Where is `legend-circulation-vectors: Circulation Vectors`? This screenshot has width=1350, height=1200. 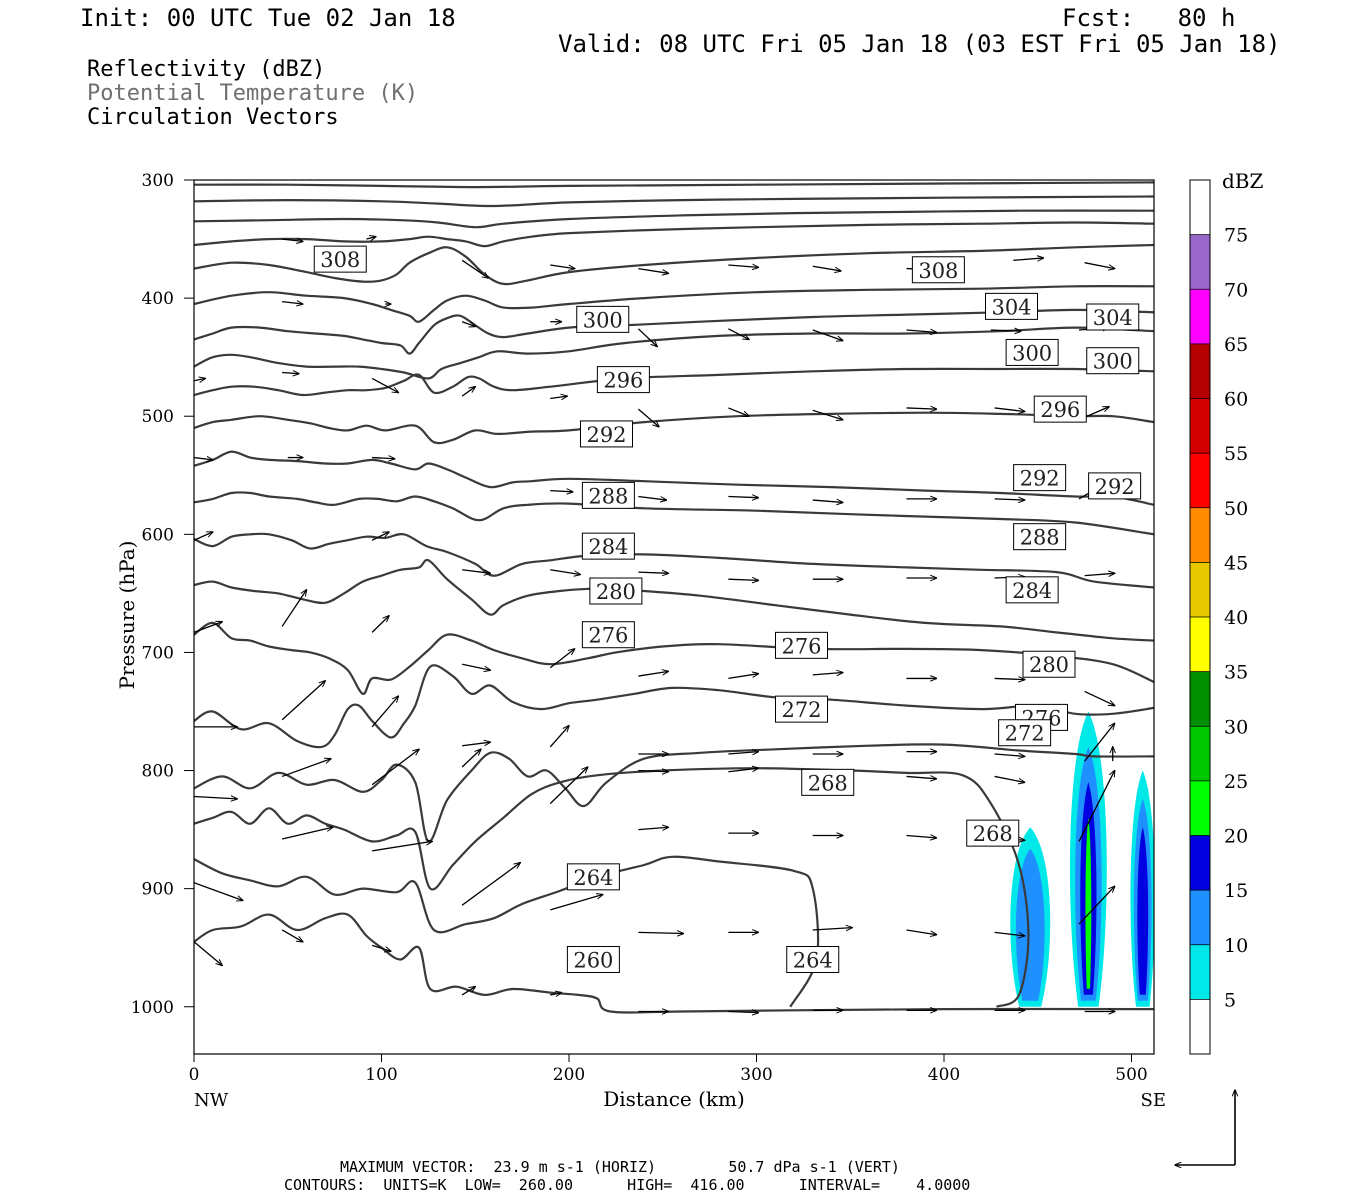
legend-circulation-vectors: Circulation Vectors is located at coordinates (213, 117).